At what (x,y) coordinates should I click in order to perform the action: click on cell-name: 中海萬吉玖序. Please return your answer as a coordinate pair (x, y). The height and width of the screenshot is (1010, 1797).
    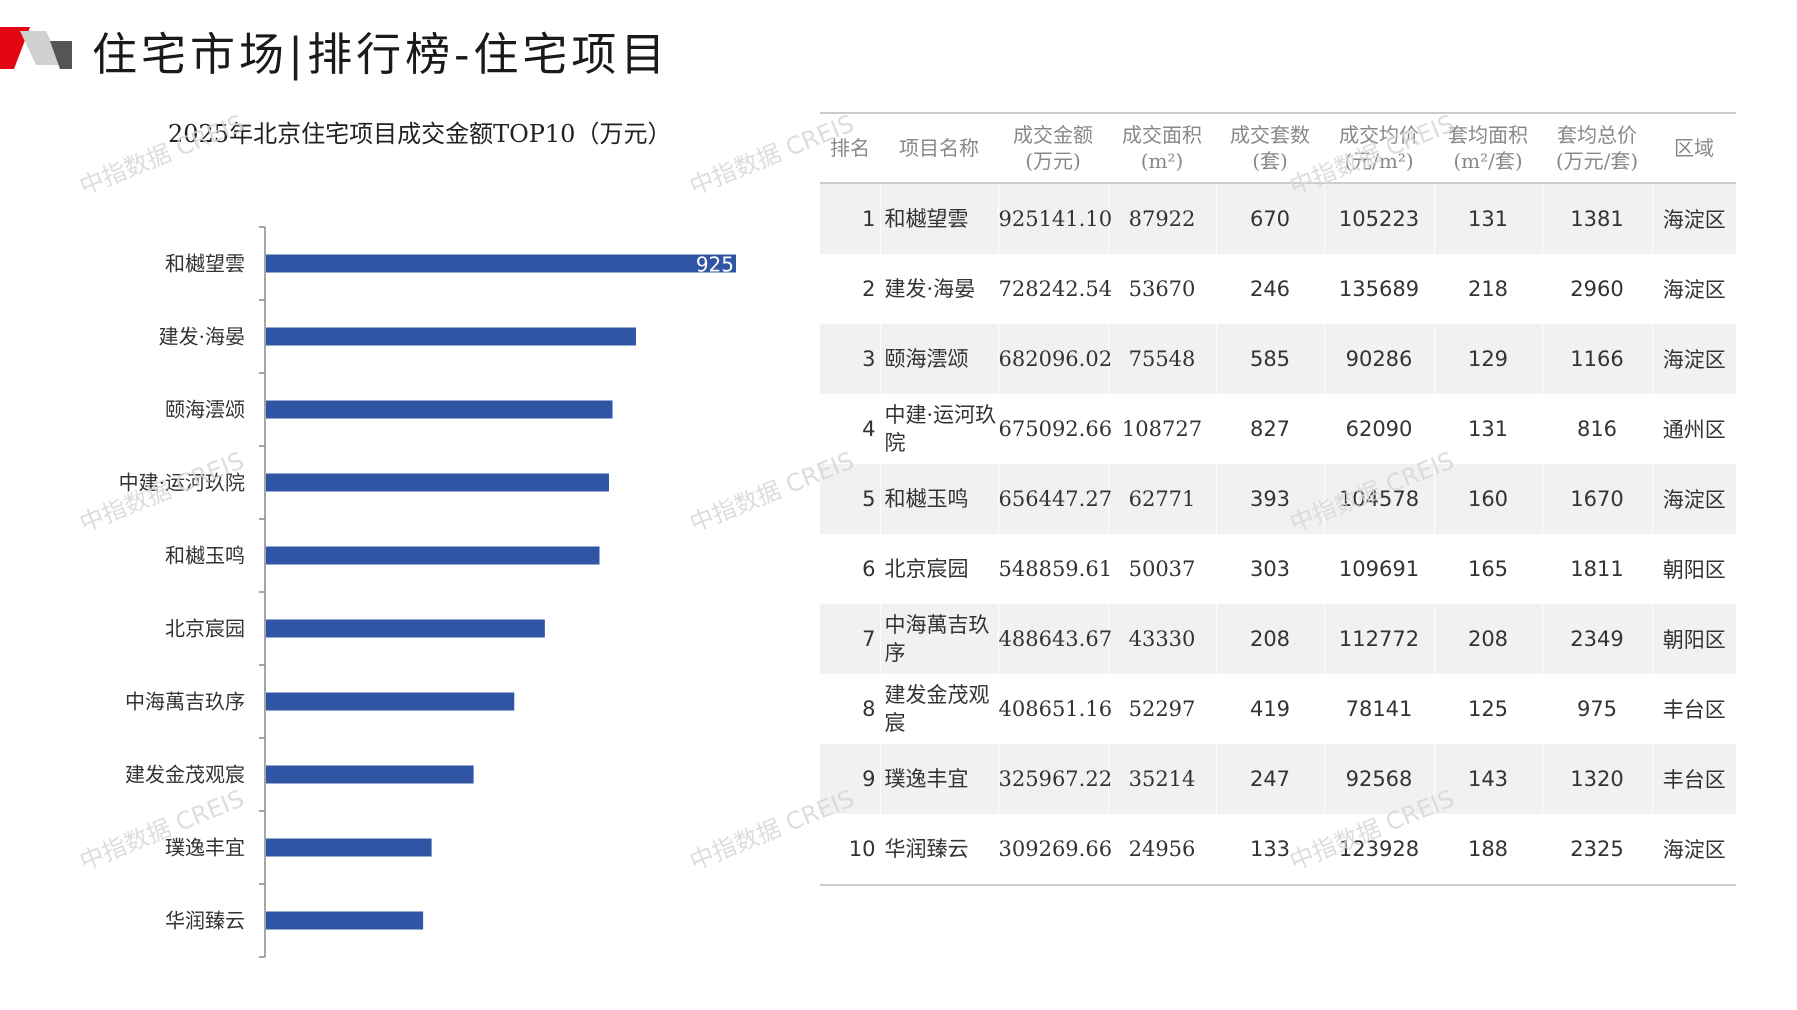
    Looking at the image, I should click on (938, 639).